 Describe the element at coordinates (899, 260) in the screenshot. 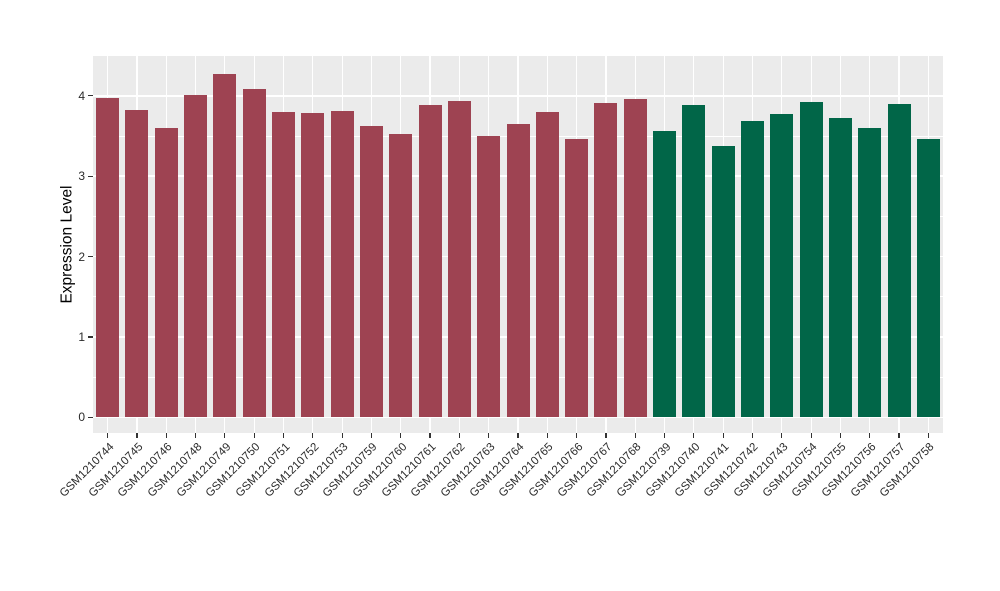

I see `bar-GSM1210757` at that location.